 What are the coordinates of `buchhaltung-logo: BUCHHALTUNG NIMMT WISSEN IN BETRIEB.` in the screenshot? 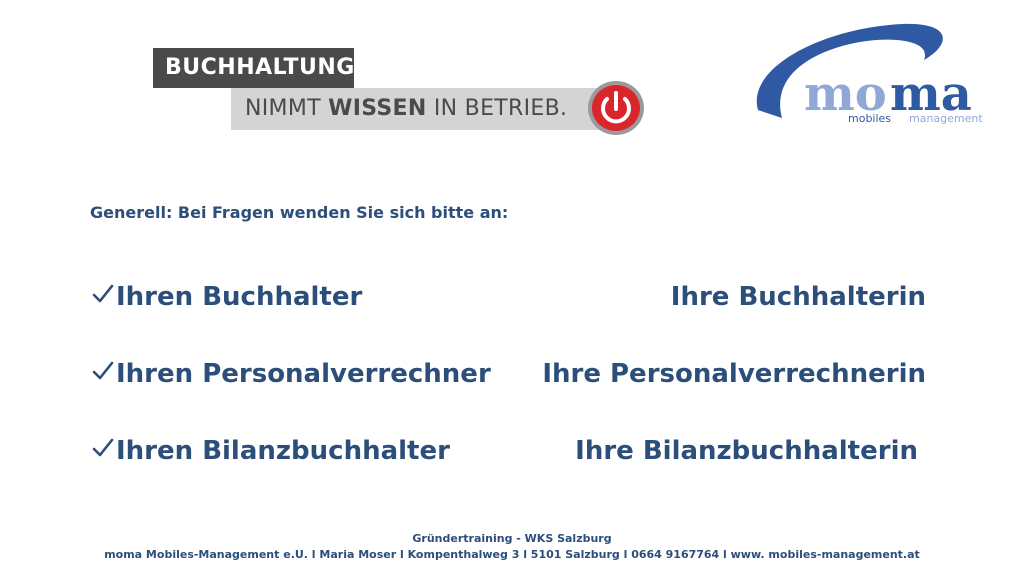 It's located at (400, 92).